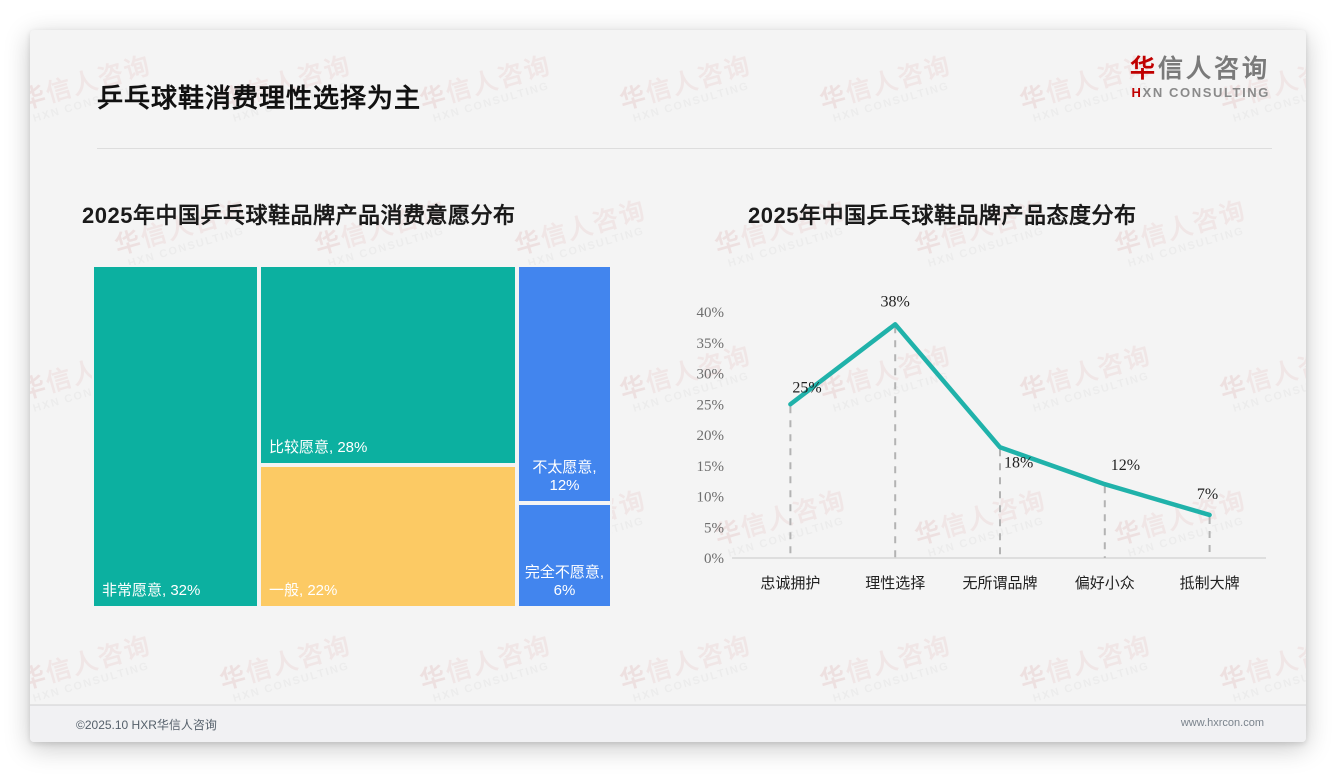 The height and width of the screenshot is (780, 1340). I want to click on y-axis-tick-label: 10%, so click(711, 498).